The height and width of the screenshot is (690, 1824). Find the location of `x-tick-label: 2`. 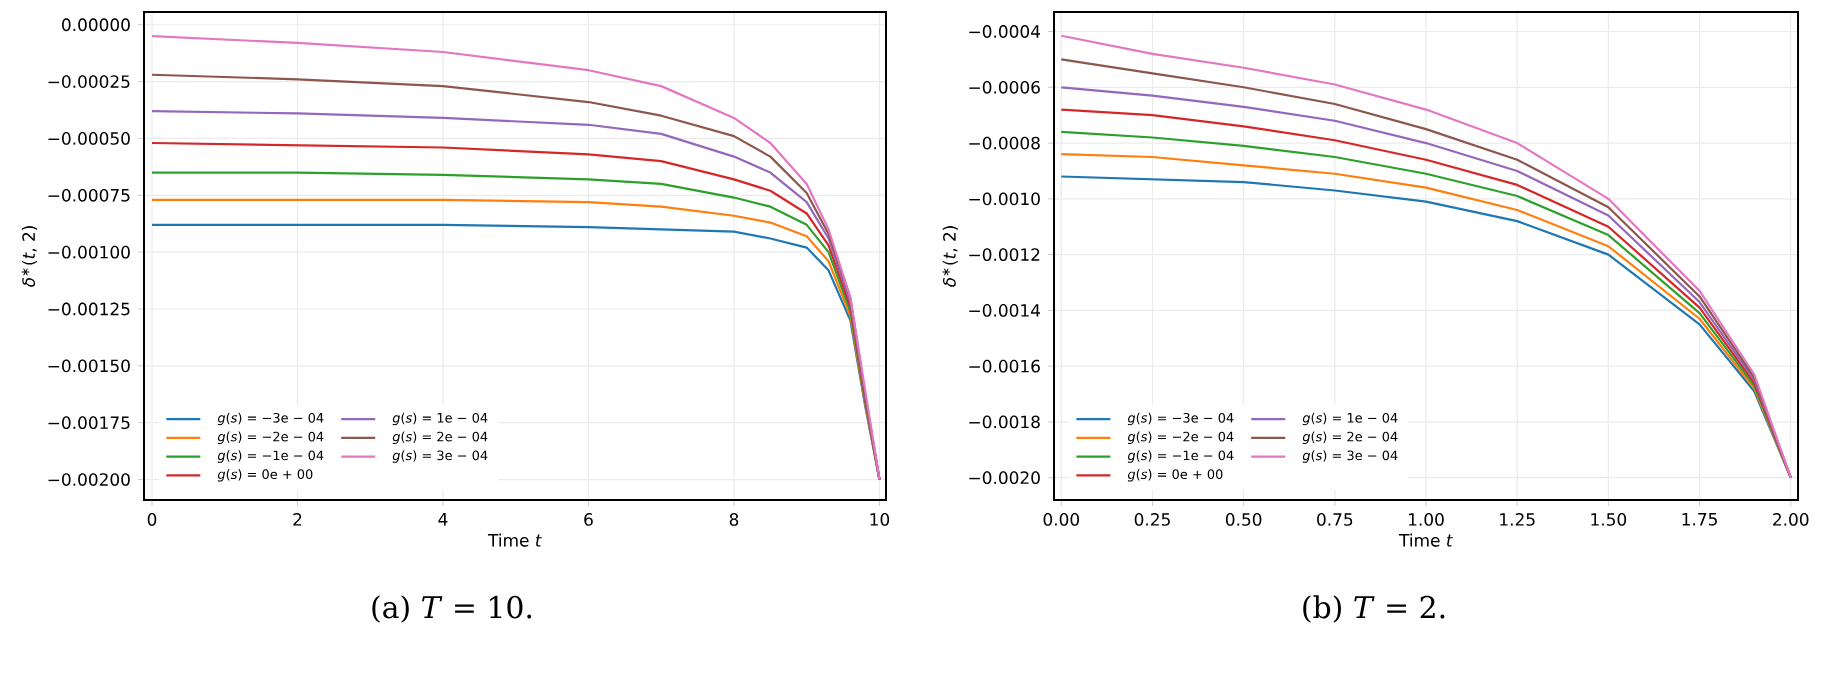

x-tick-label: 2 is located at coordinates (297, 519).